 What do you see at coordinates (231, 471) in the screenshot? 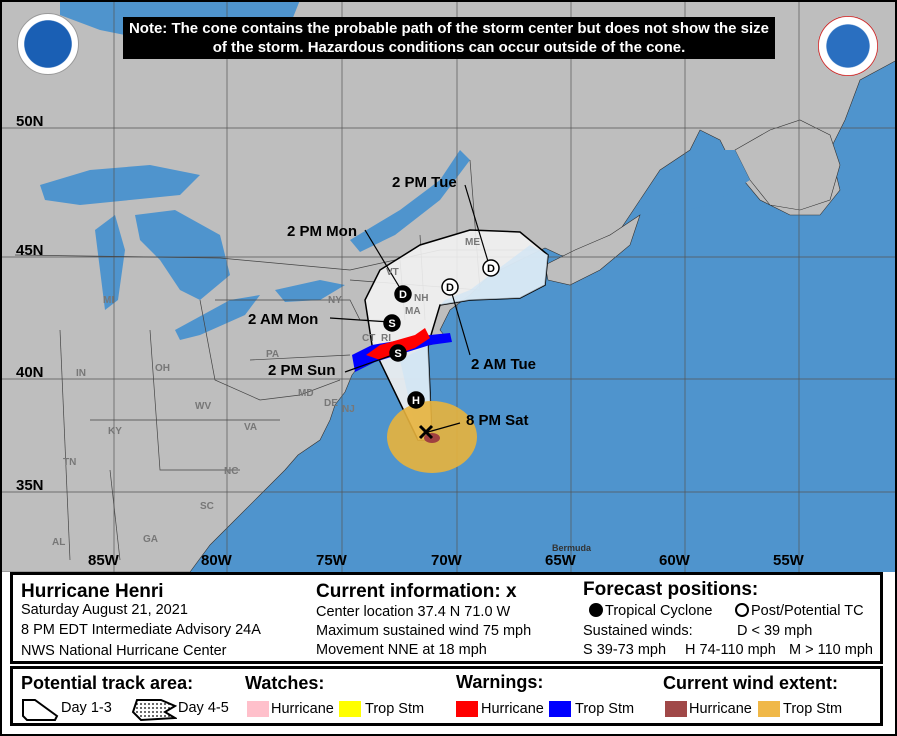
I see `state-label: NC` at bounding box center [231, 471].